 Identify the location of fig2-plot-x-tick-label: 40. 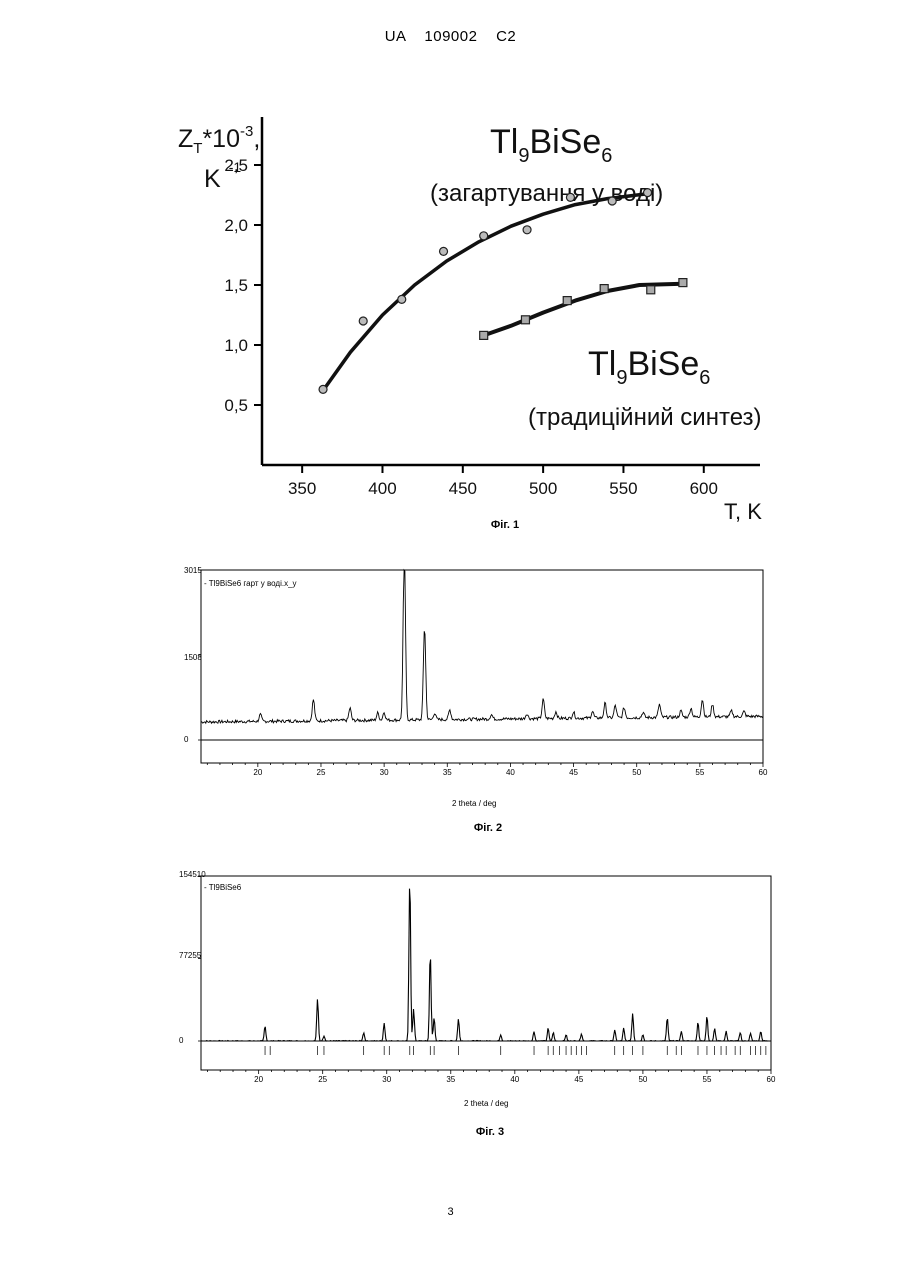
(510, 772).